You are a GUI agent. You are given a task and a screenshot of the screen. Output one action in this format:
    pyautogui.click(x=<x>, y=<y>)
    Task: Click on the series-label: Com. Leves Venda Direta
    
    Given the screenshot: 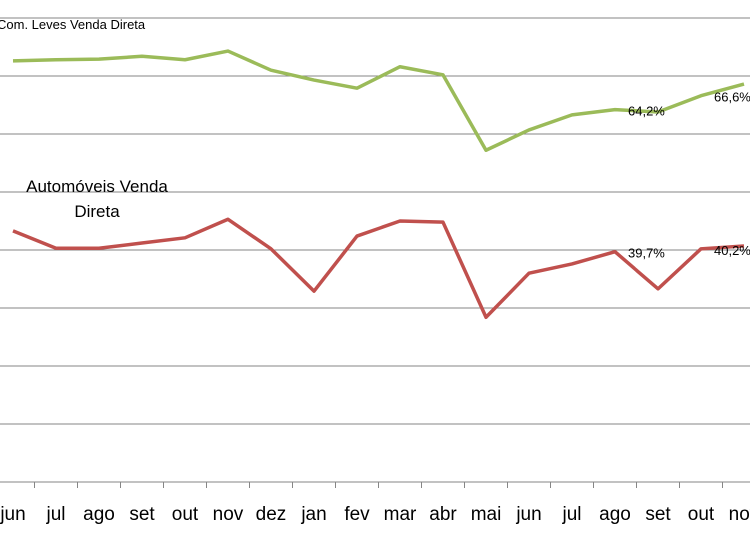 What is the action you would take?
    pyautogui.click(x=73, y=24)
    